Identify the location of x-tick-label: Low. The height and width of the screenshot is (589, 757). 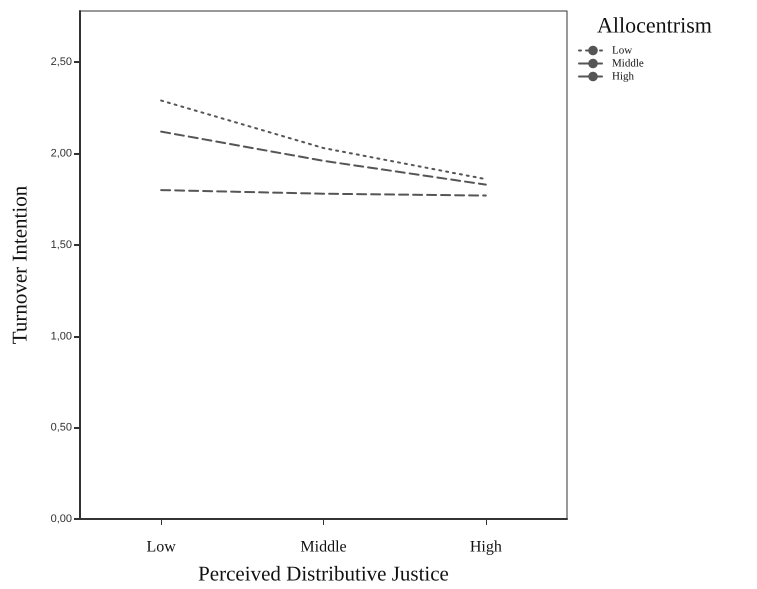
(161, 547).